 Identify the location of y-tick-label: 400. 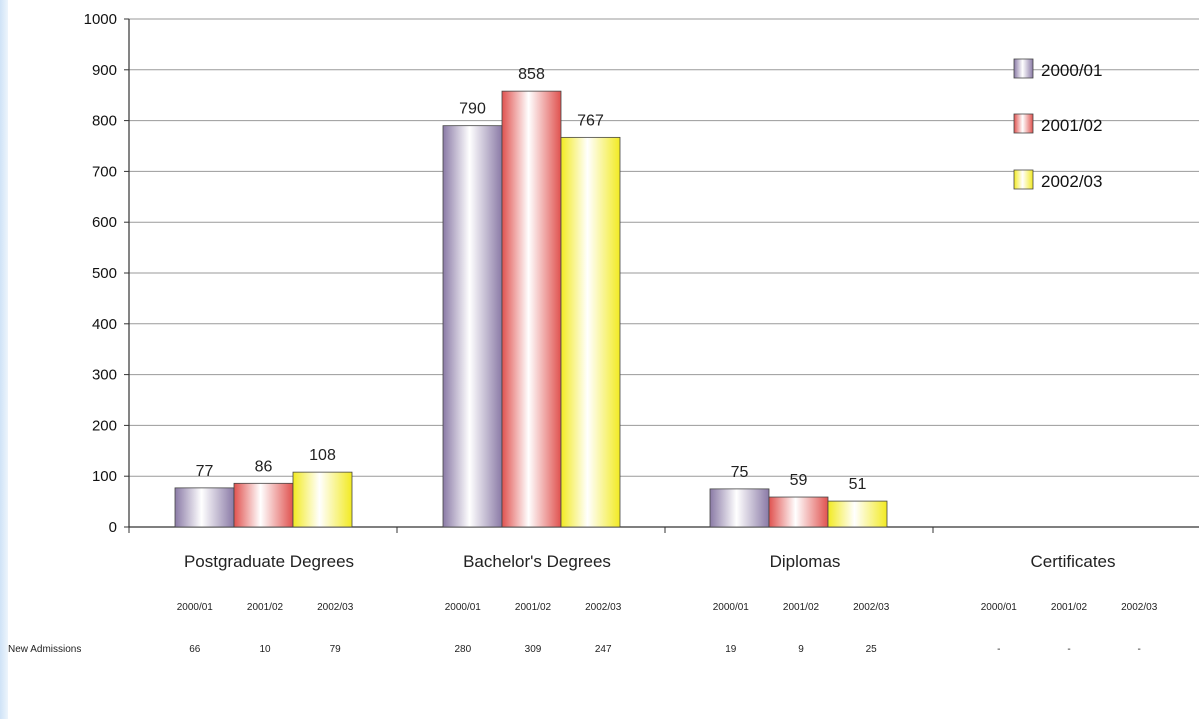
(104, 324).